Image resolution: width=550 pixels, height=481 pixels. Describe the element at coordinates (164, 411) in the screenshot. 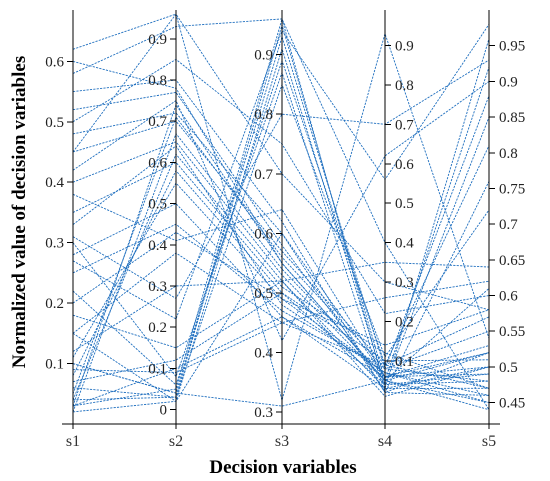

I see `tick-label-s2-0: 0` at that location.